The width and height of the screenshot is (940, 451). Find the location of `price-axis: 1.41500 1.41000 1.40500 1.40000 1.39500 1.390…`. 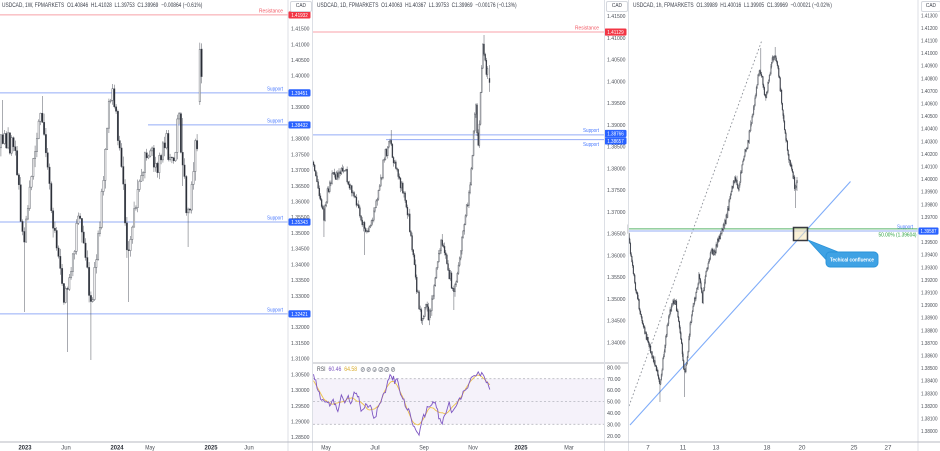

price-axis: 1.41500 1.41000 1.40500 1.40000 1.39500 1.390… is located at coordinates (616, 180).